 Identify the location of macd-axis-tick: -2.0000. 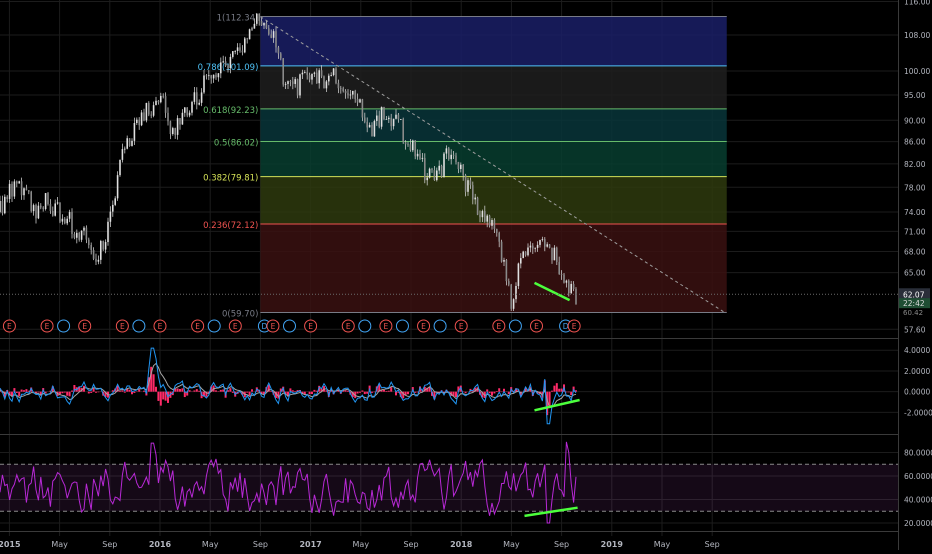
(918, 412).